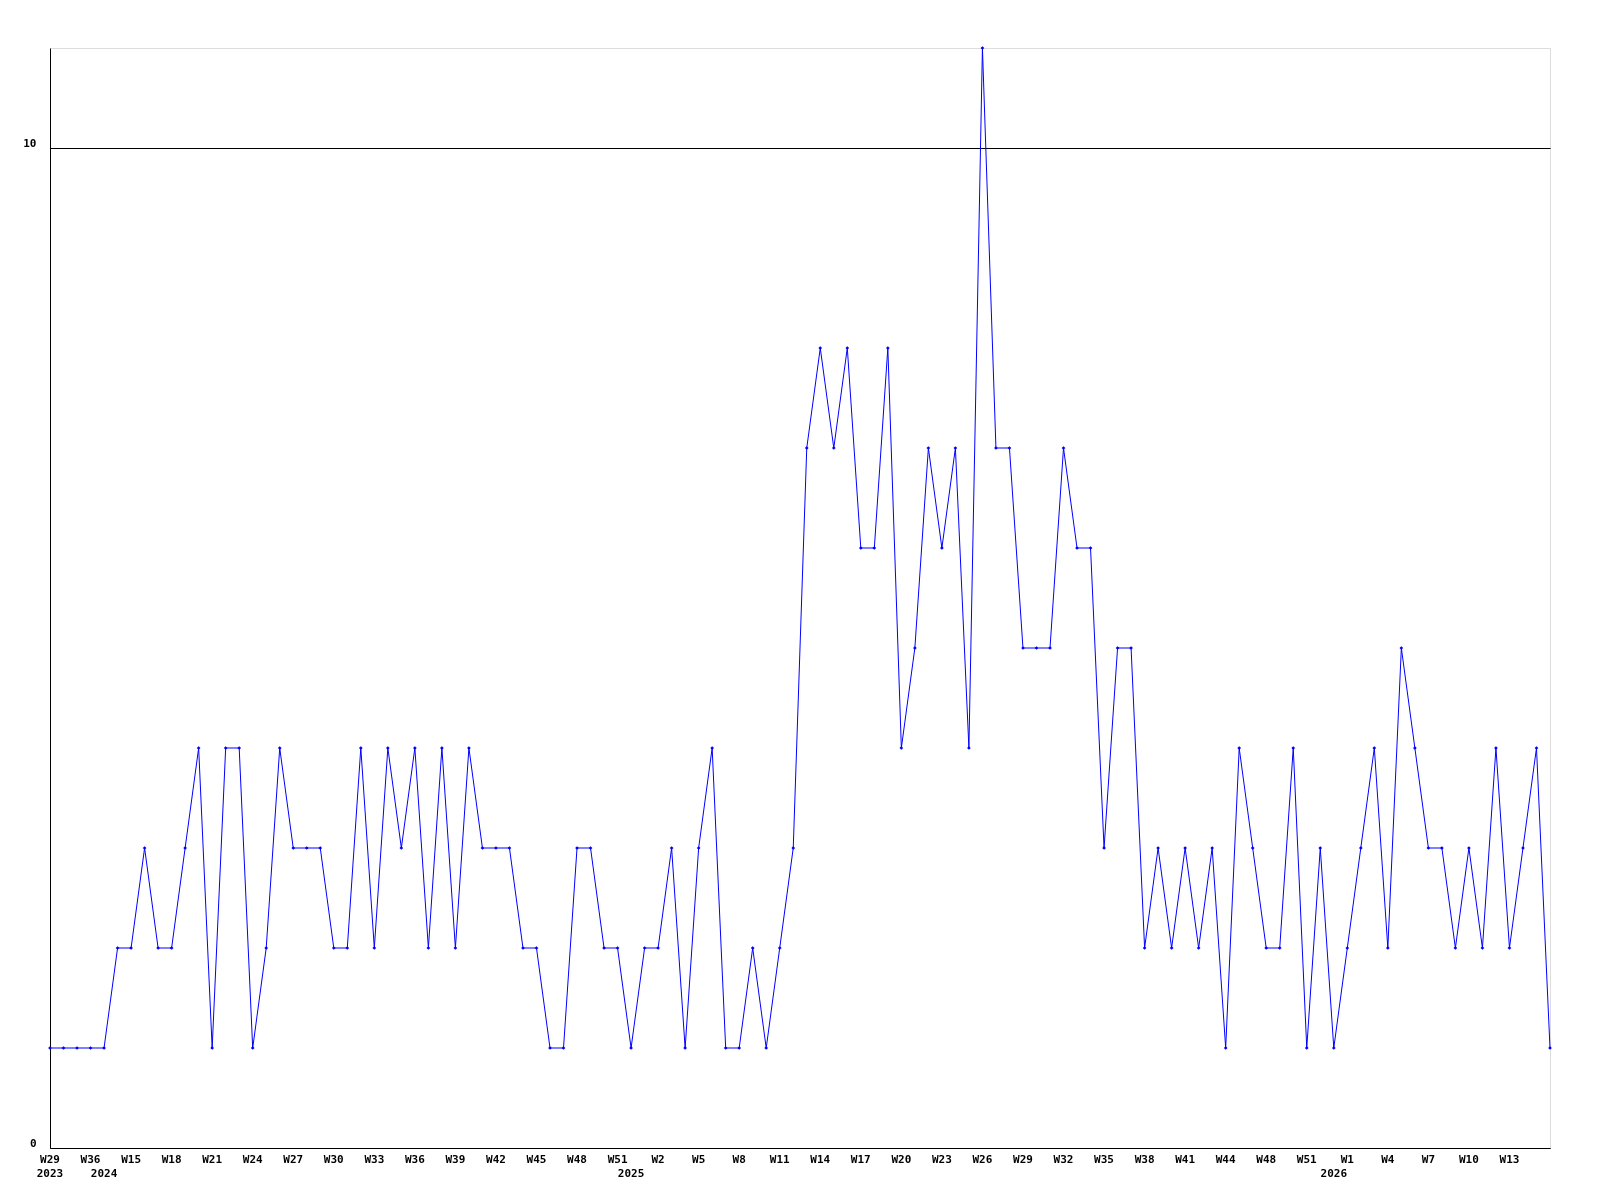 The width and height of the screenshot is (1600, 1200). Describe the element at coordinates (820, 1159) in the screenshot. I see `x-tick-label: W14` at that location.